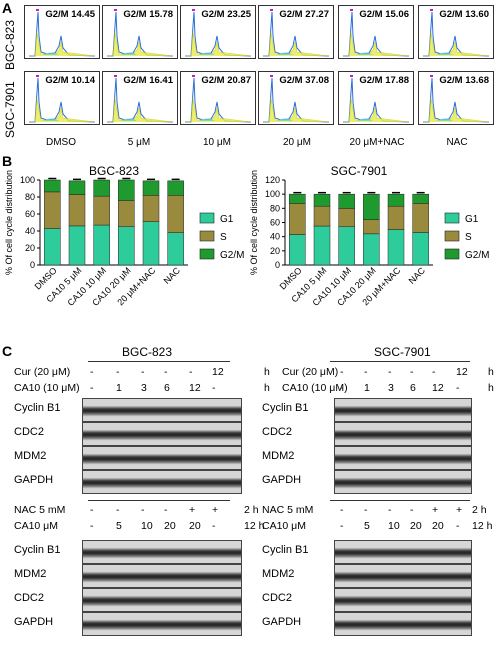 The width and height of the screenshot is (500, 648). I want to click on facs-histogram: G2/M 23.25, so click(218, 32).